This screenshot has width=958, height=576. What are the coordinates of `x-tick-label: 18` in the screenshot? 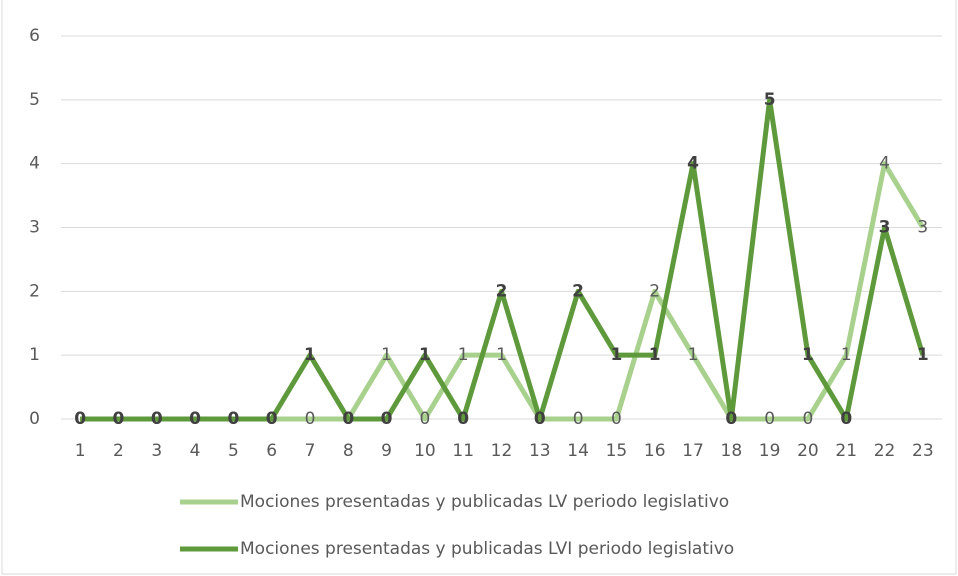 It's located at (732, 451).